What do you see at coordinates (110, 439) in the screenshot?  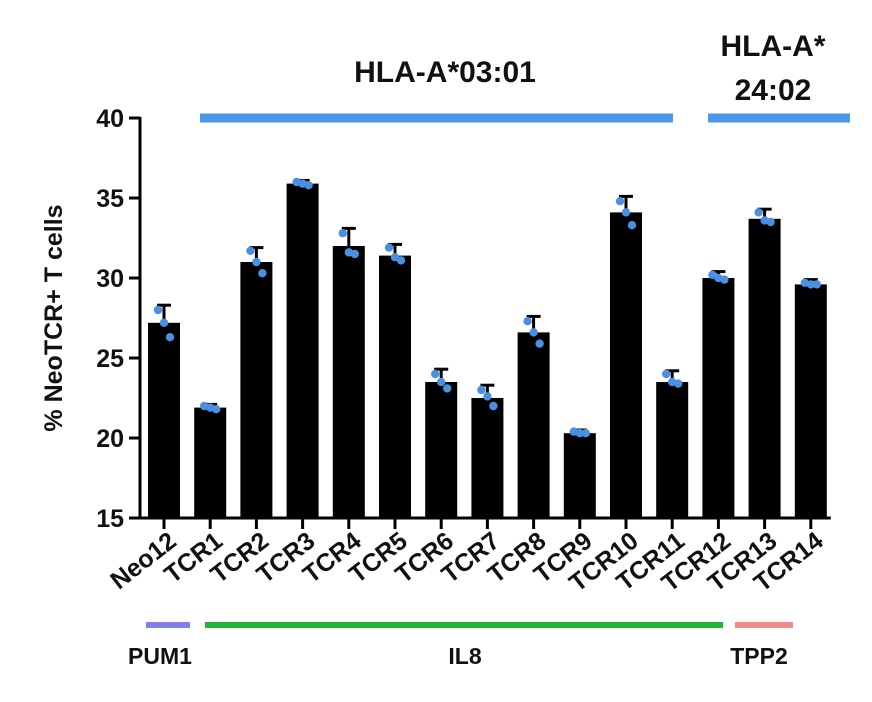 I see `y-tick-label: 20` at bounding box center [110, 439].